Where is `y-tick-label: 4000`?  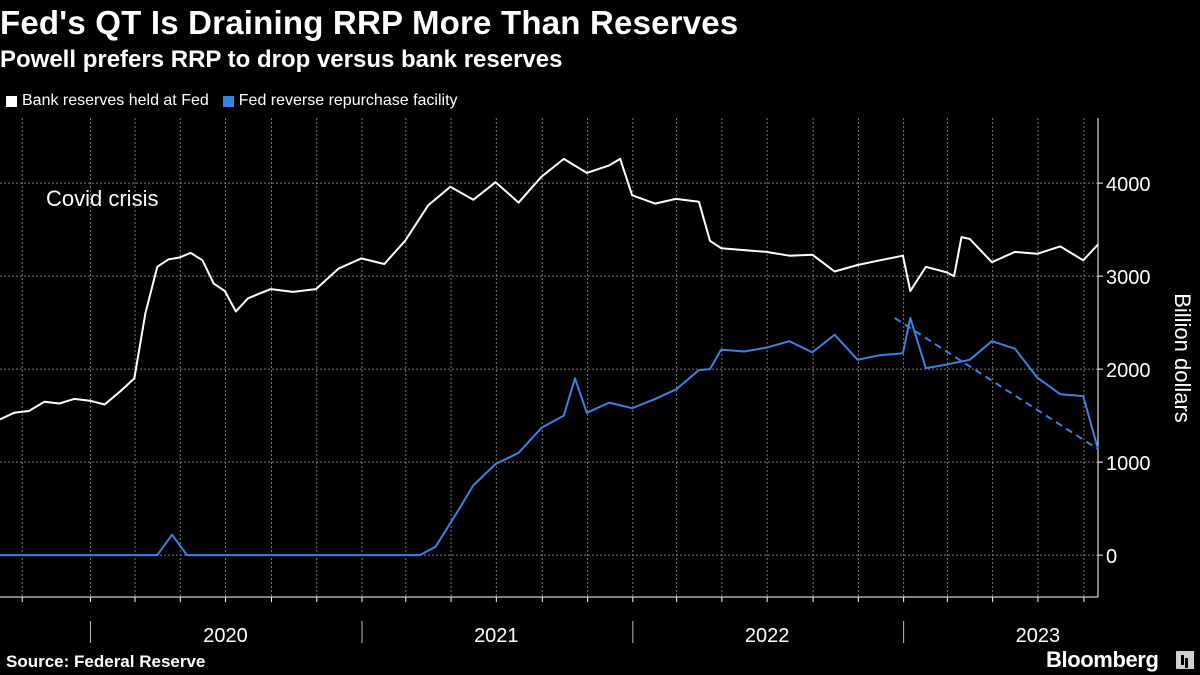 y-tick-label: 4000 is located at coordinates (1128, 185).